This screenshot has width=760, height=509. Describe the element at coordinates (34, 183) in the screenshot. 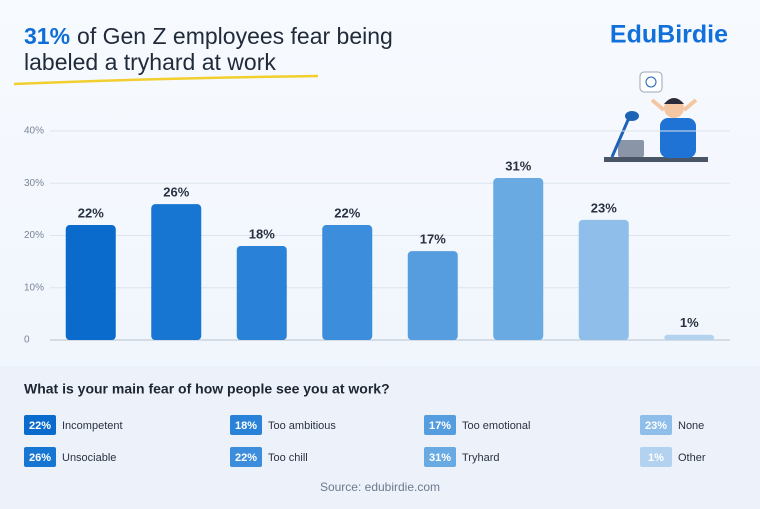

I see `y-tick-label: 30%` at that location.